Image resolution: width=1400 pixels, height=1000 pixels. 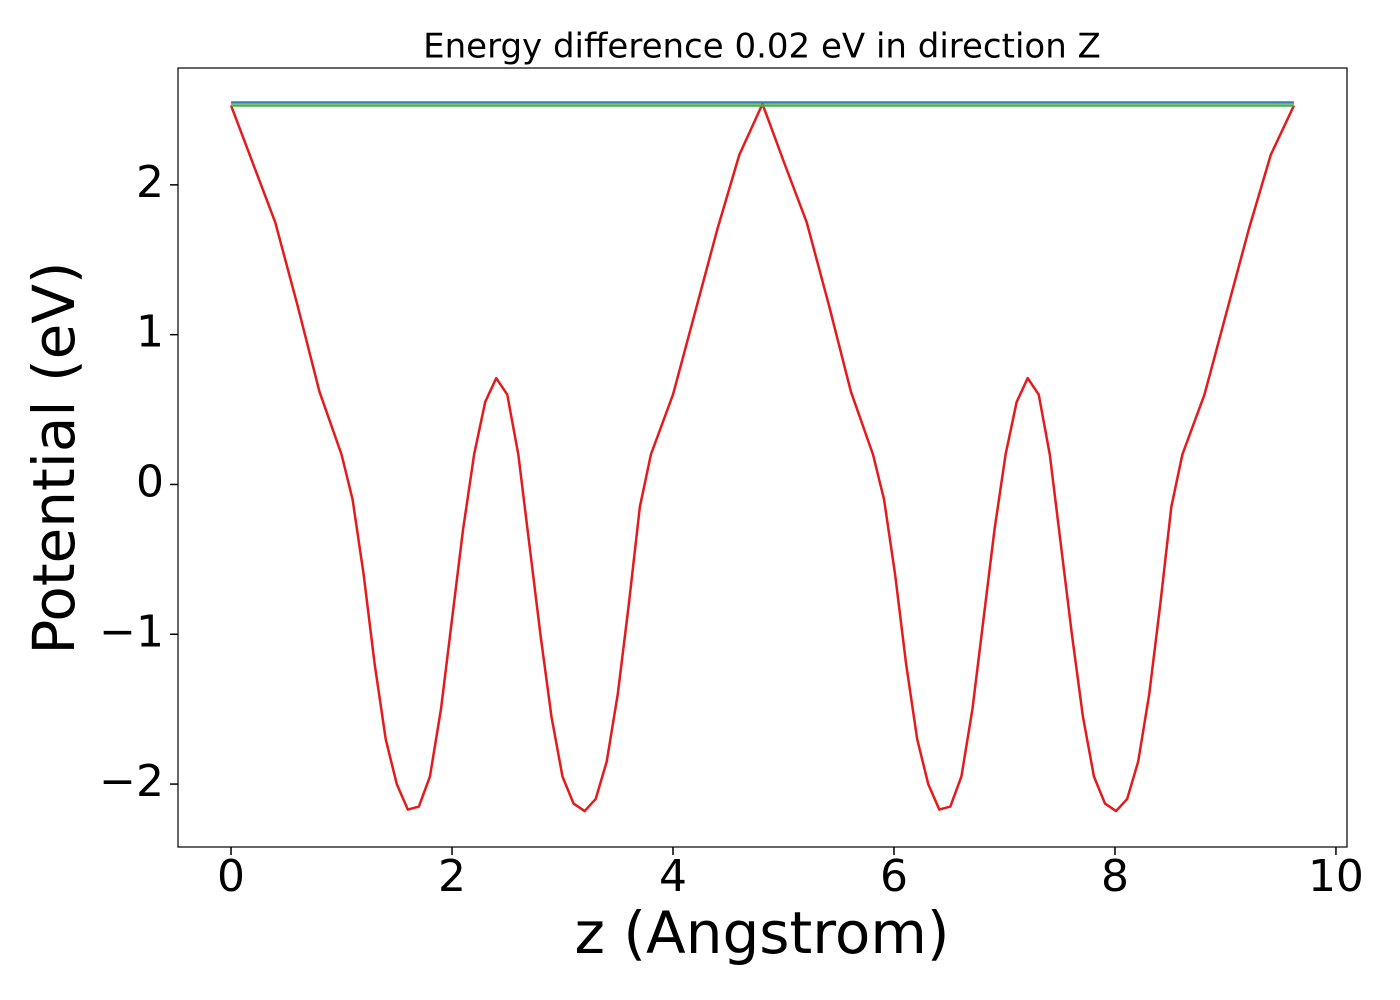 What do you see at coordinates (54, 457) in the screenshot?
I see `y-axis-label: Potential (eV)` at bounding box center [54, 457].